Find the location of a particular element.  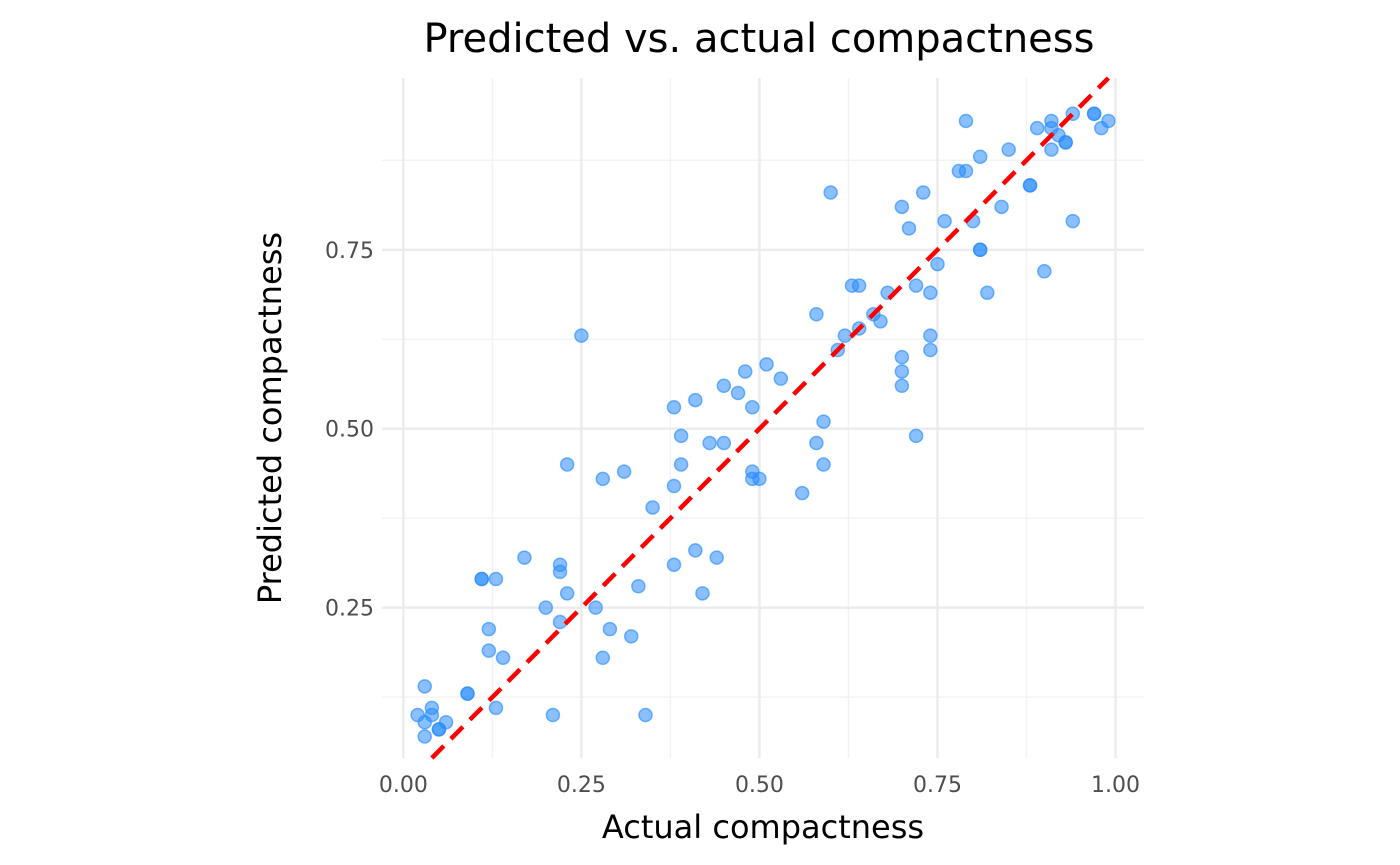

x-tick-label: 0.25 is located at coordinates (581, 785).